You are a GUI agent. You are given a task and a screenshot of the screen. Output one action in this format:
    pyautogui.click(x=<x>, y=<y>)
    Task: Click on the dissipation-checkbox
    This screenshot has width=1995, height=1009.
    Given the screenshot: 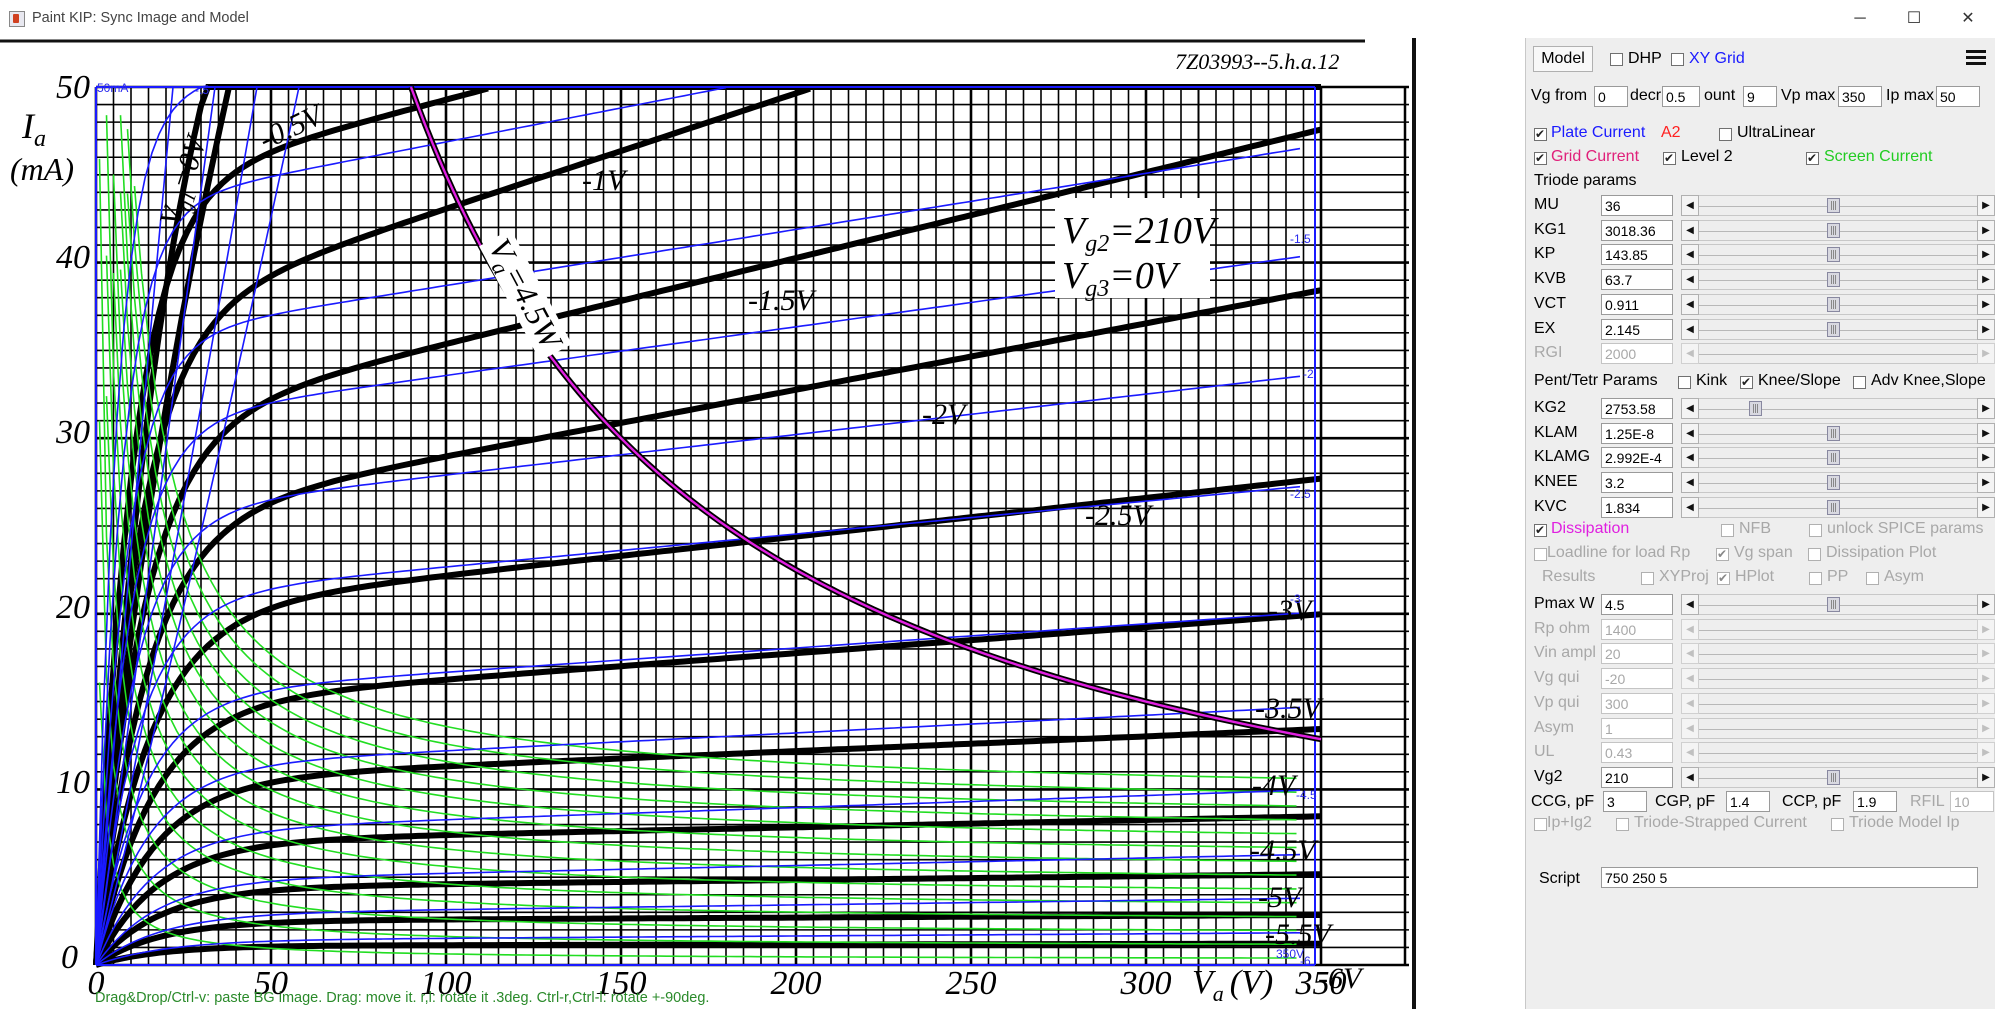 What is the action you would take?
    pyautogui.click(x=1540, y=530)
    